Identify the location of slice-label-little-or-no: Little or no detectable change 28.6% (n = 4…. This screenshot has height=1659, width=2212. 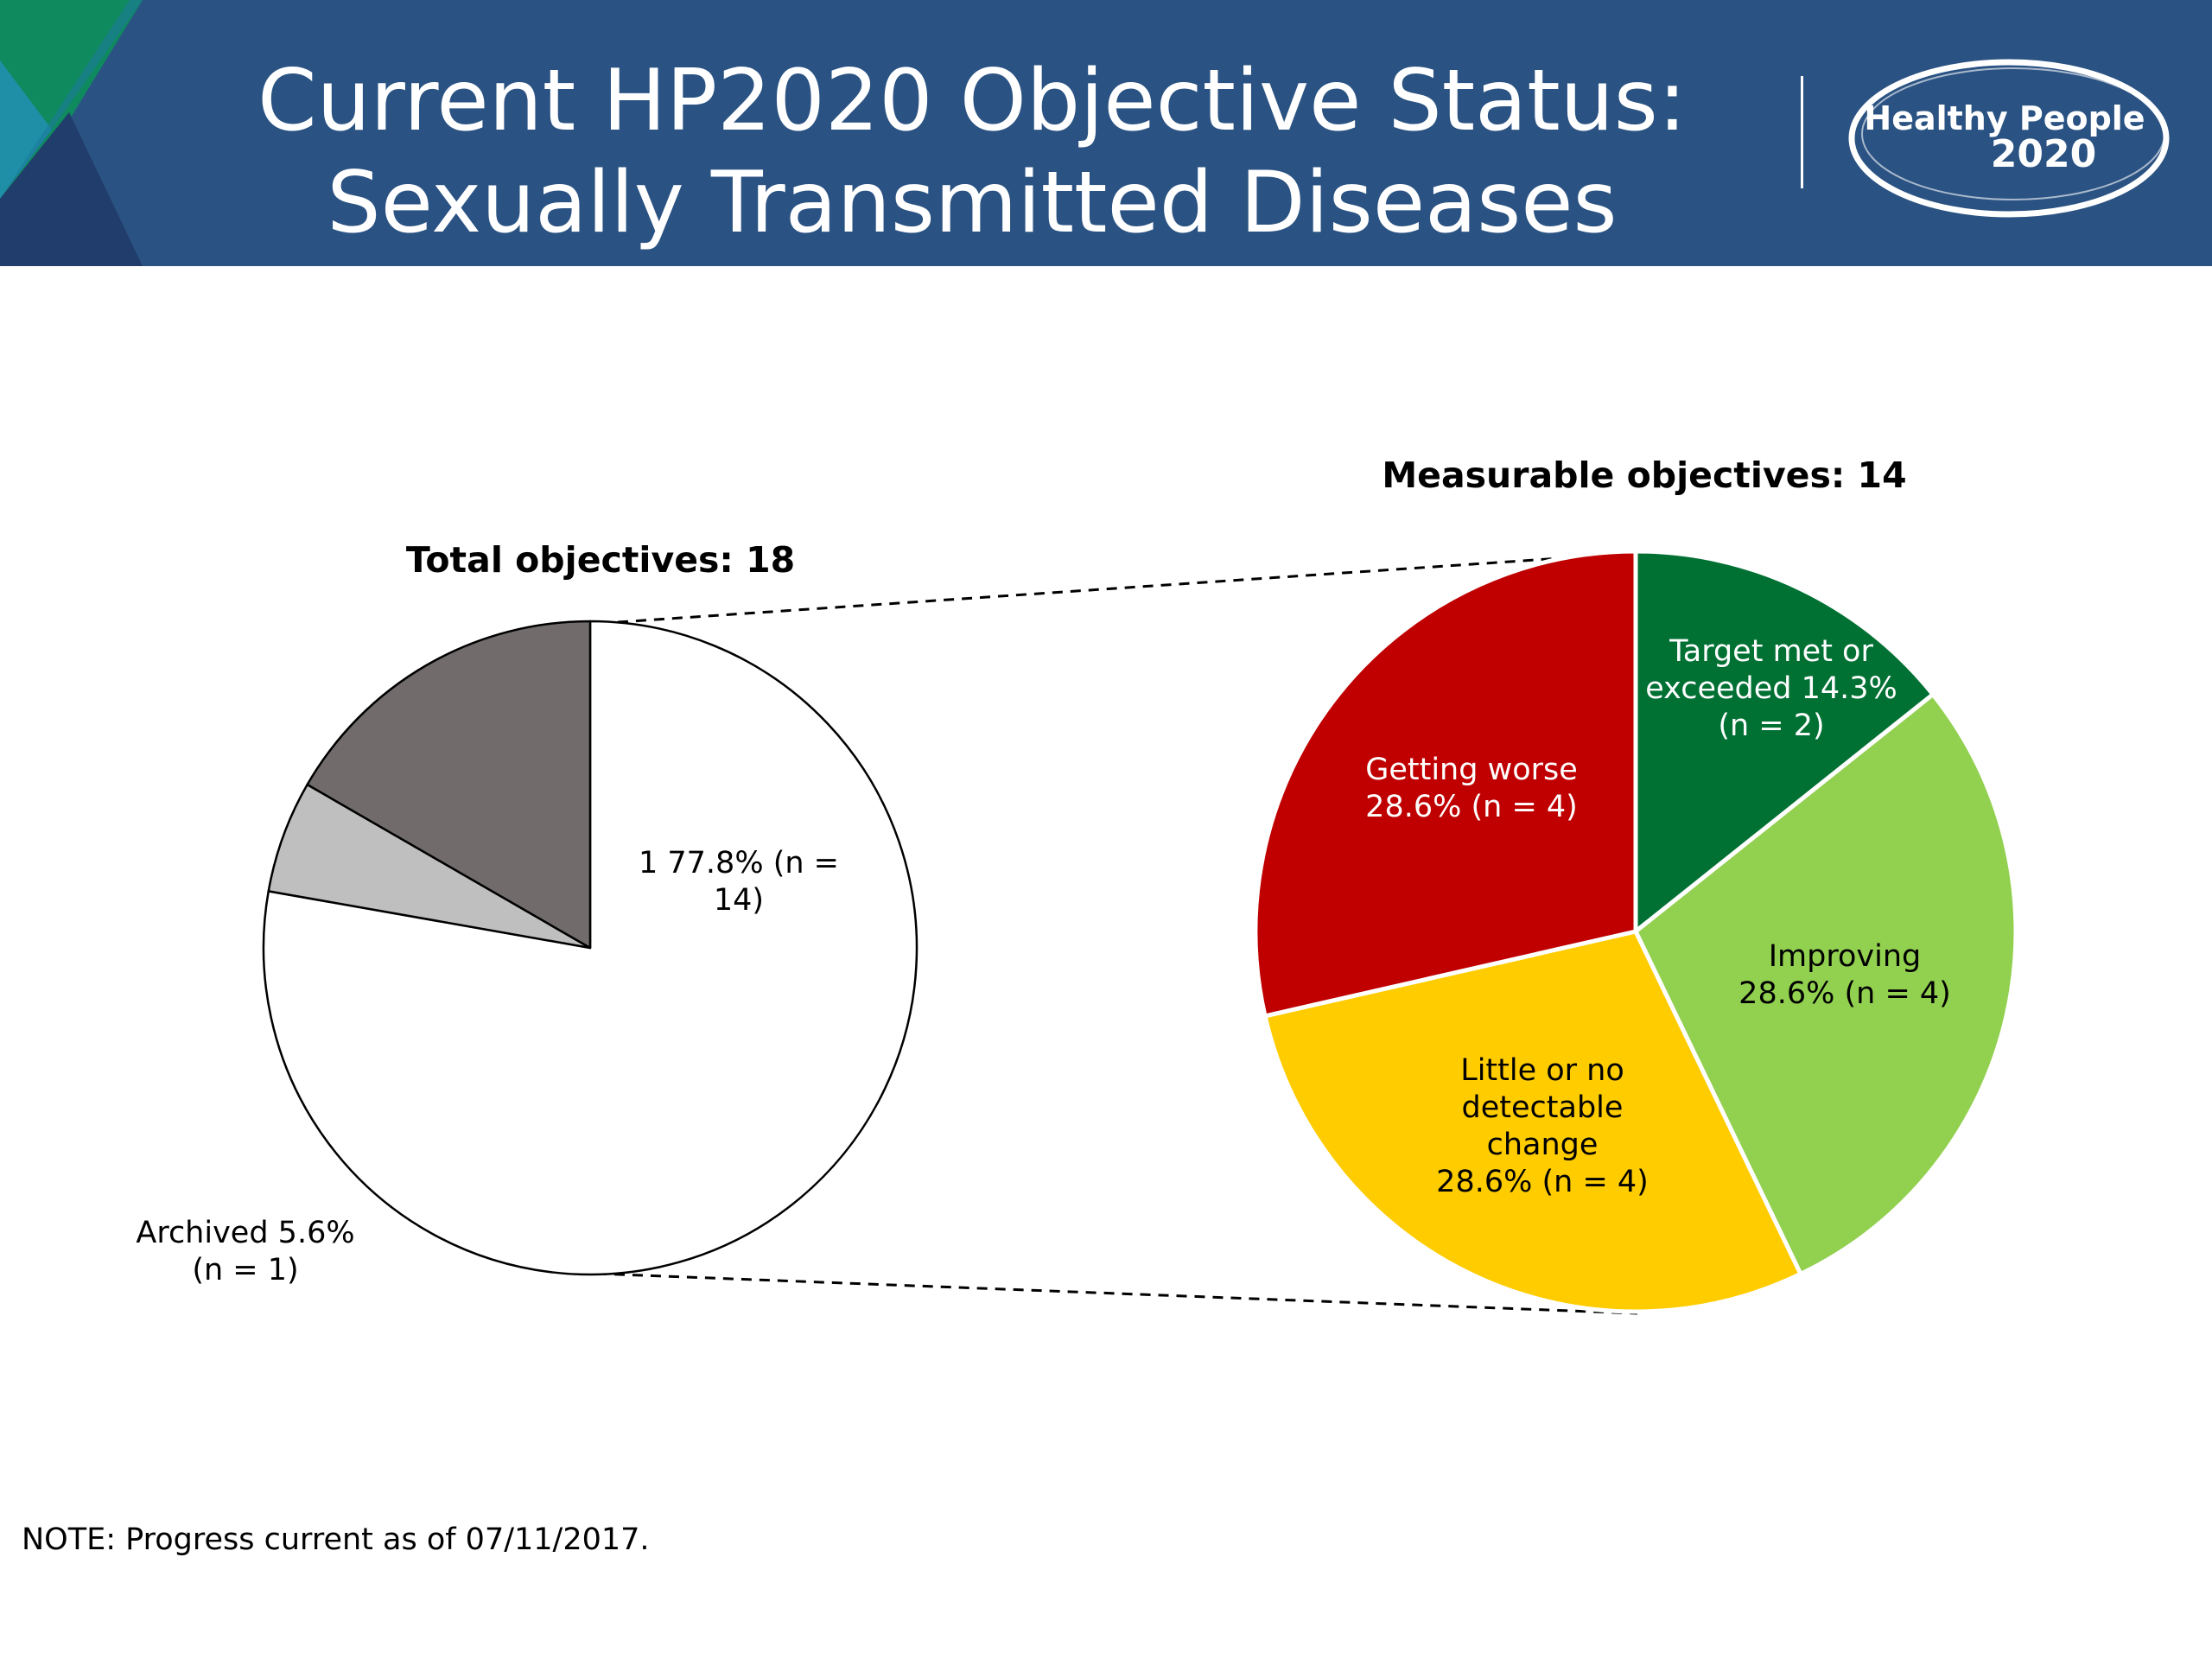
(1542, 1126).